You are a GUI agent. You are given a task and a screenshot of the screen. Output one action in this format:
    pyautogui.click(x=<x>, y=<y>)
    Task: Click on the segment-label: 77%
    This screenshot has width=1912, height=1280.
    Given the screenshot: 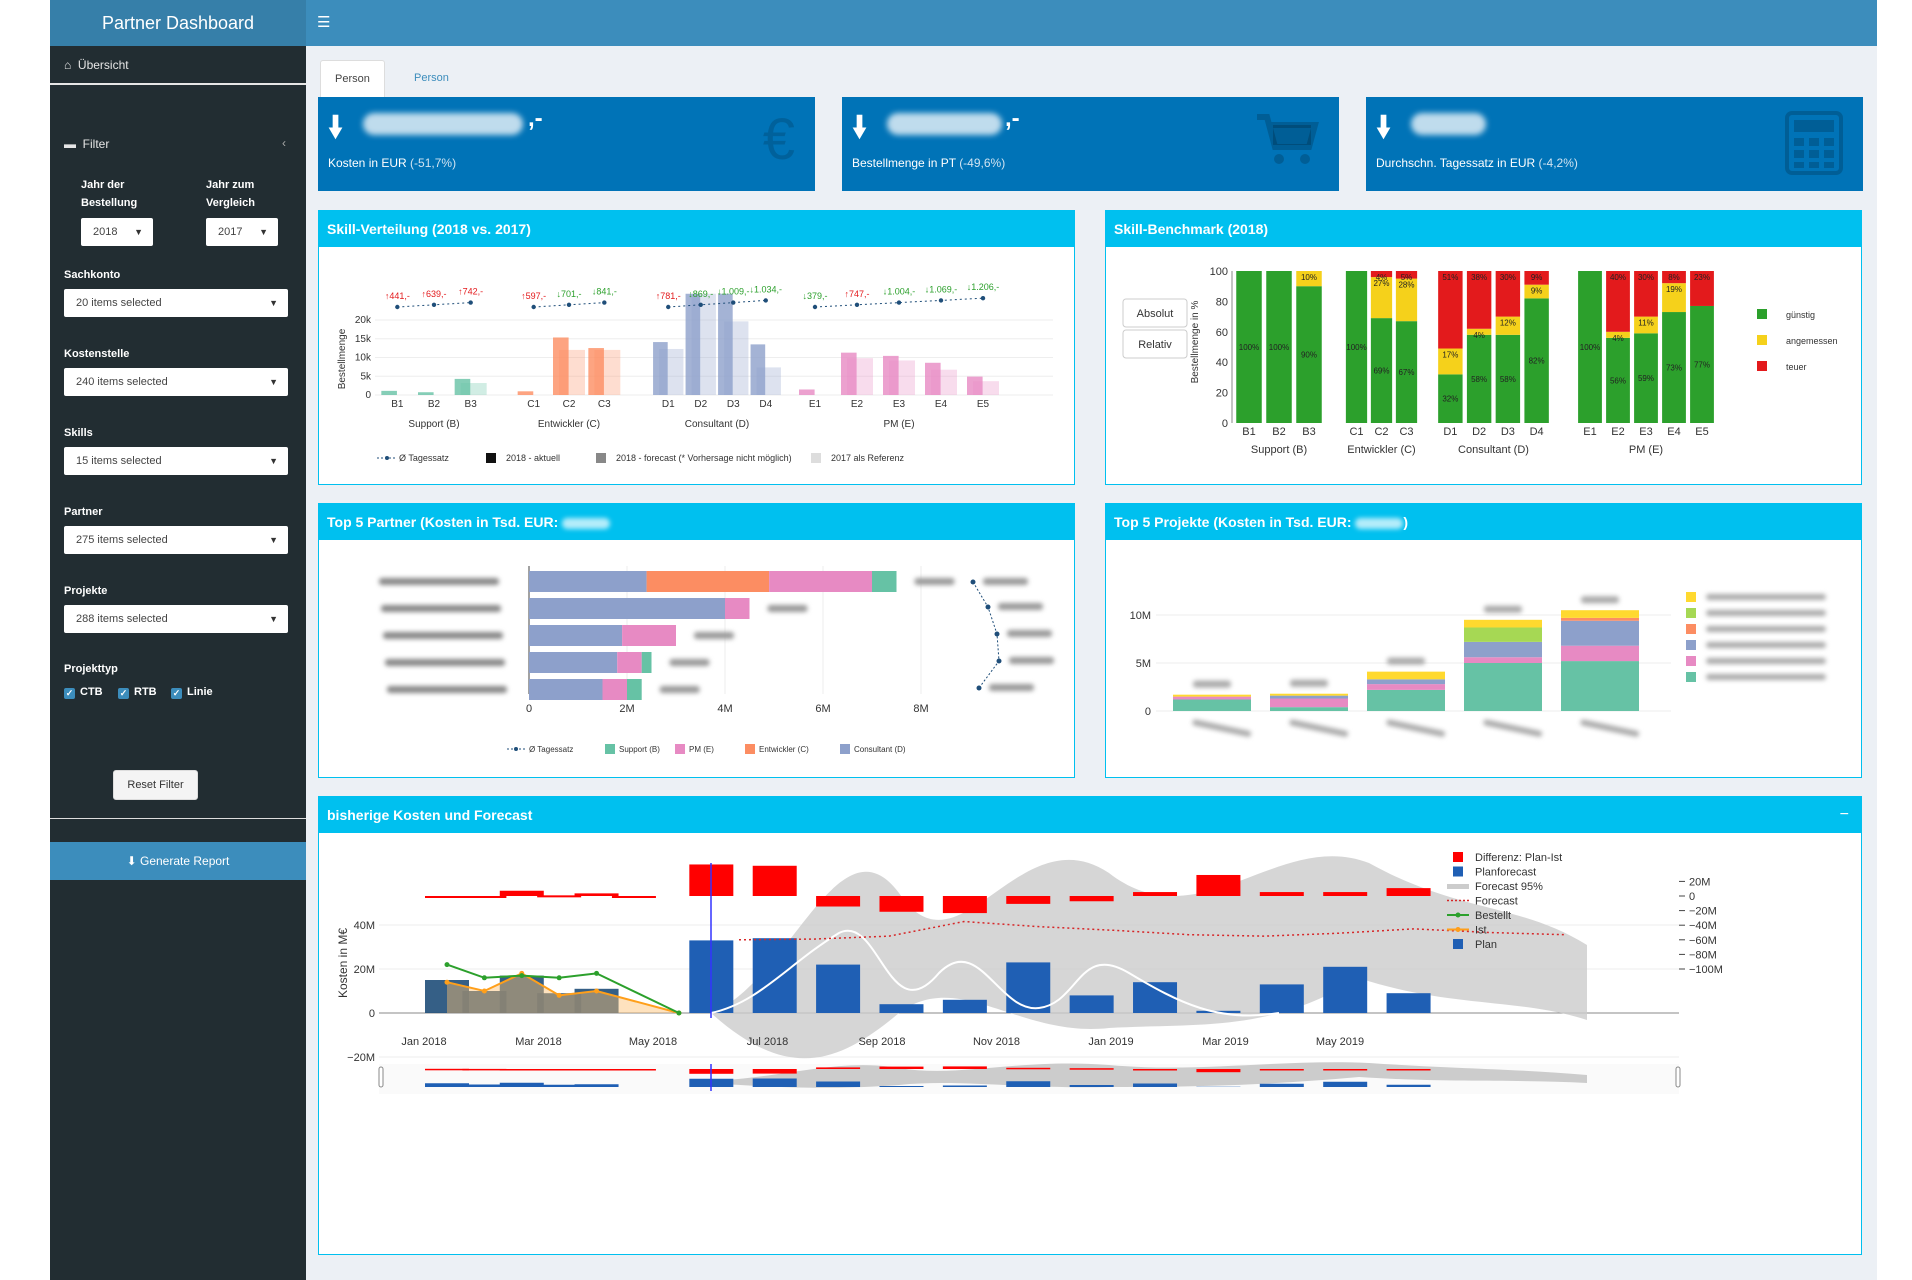 What is the action you would take?
    pyautogui.click(x=1702, y=364)
    